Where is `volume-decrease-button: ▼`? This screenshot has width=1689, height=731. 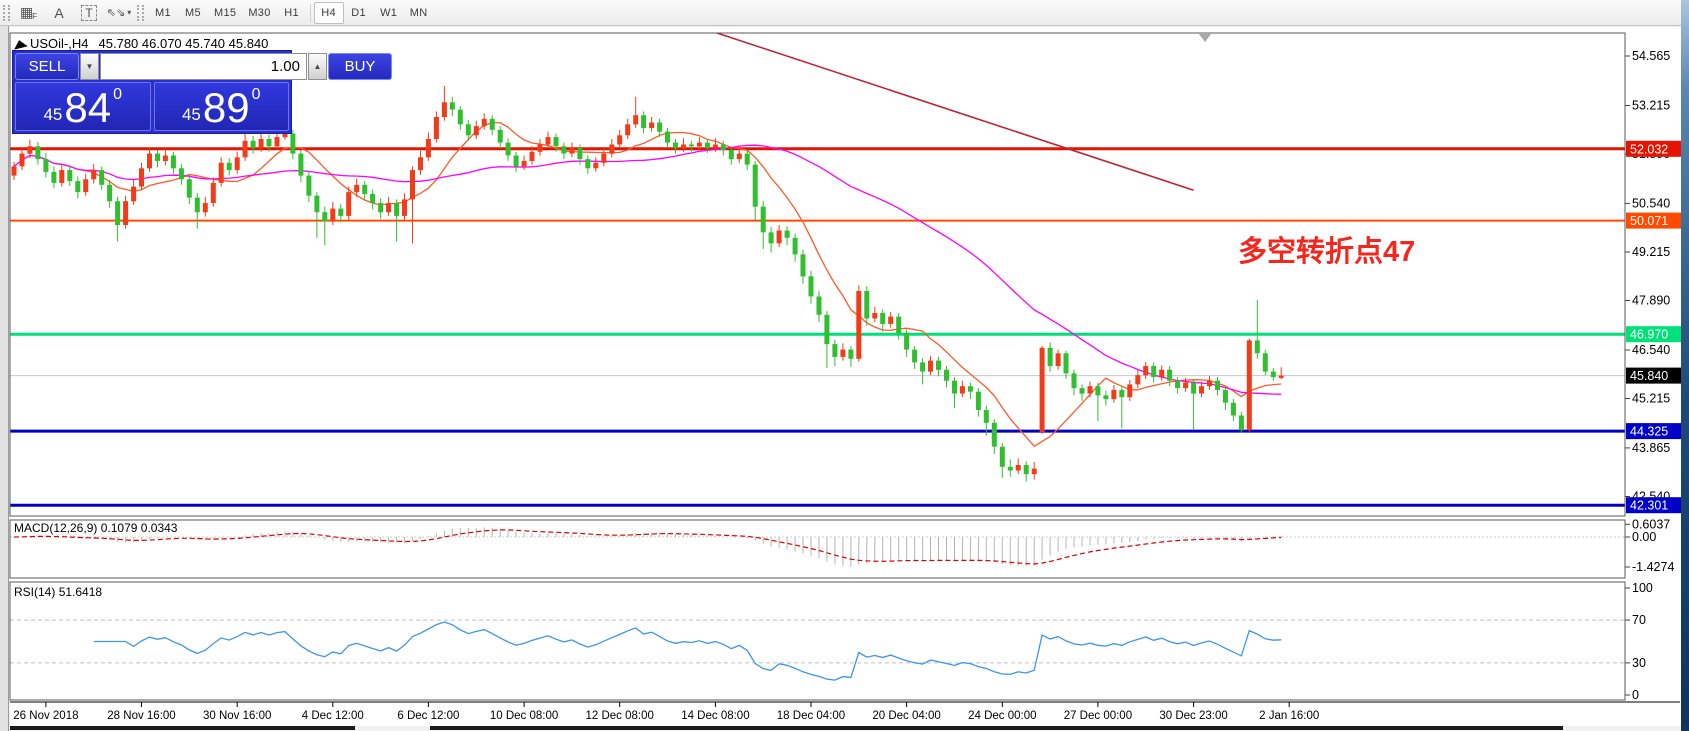
volume-decrease-button: ▼ is located at coordinates (89, 66).